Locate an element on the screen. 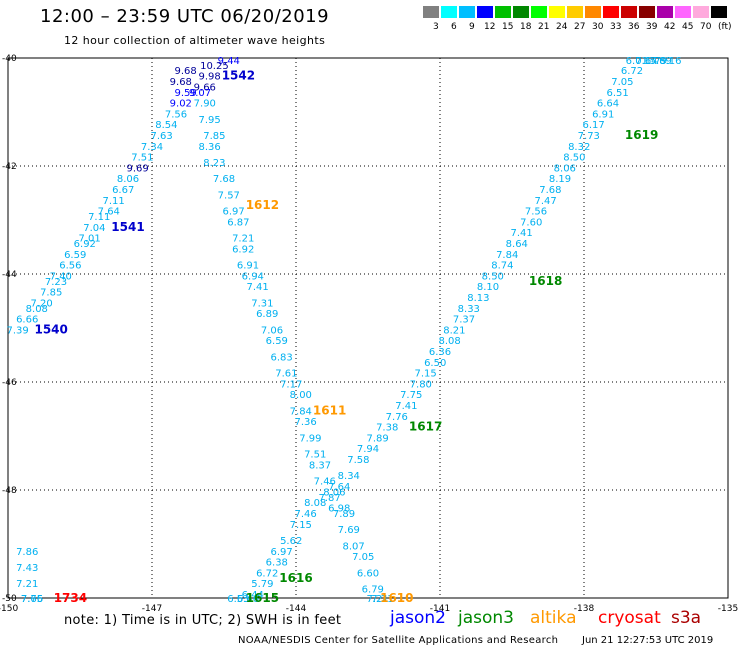 The height and width of the screenshot is (650, 740). wave-height-label: 8.08 is located at coordinates (449, 341).